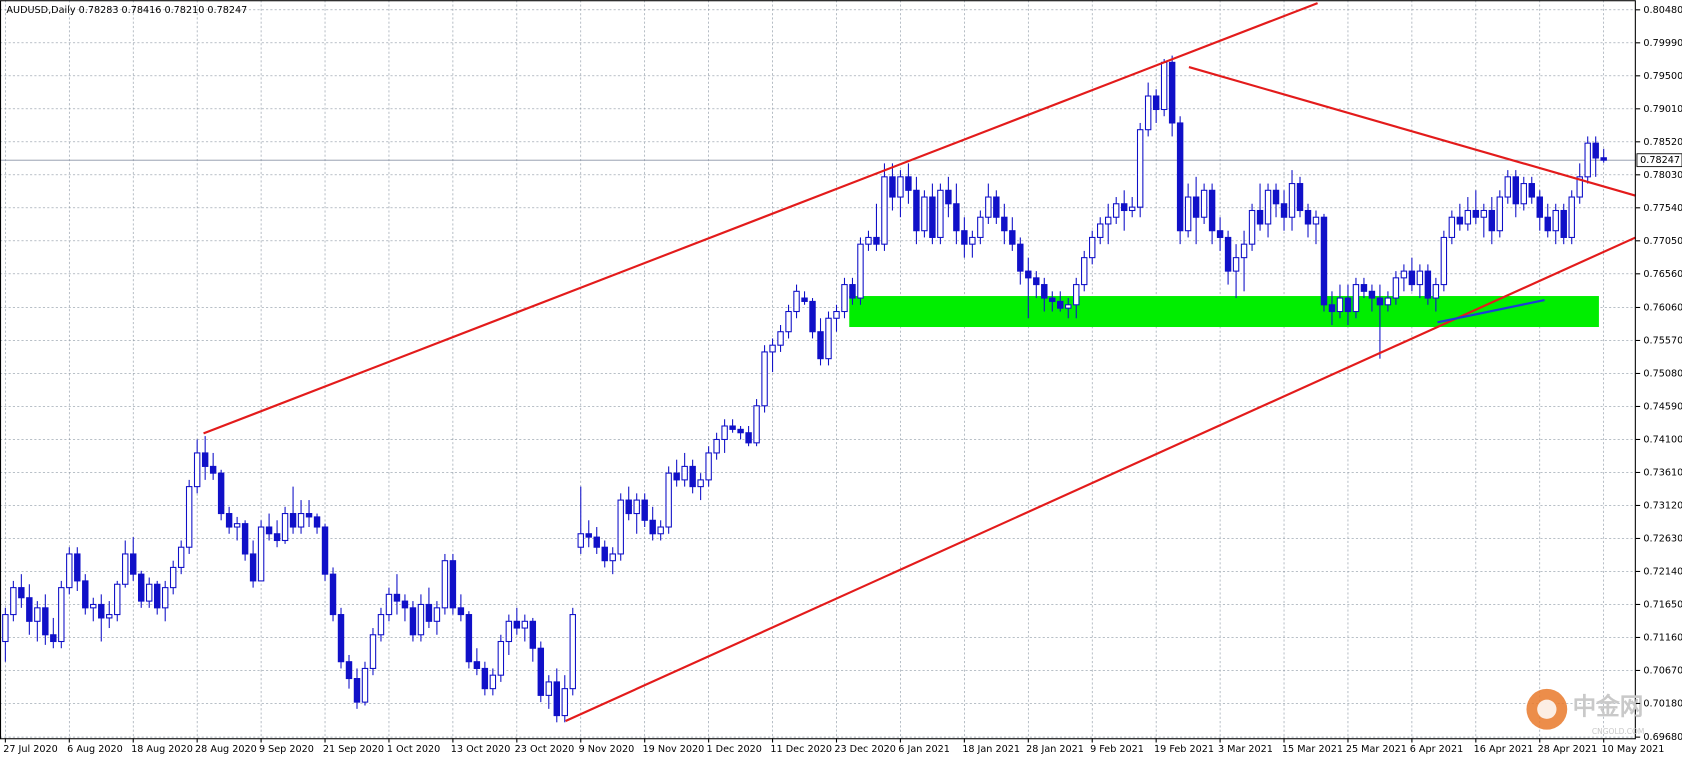 The width and height of the screenshot is (1682, 762). I want to click on x-tick-label: 13 Oct 2020, so click(481, 749).